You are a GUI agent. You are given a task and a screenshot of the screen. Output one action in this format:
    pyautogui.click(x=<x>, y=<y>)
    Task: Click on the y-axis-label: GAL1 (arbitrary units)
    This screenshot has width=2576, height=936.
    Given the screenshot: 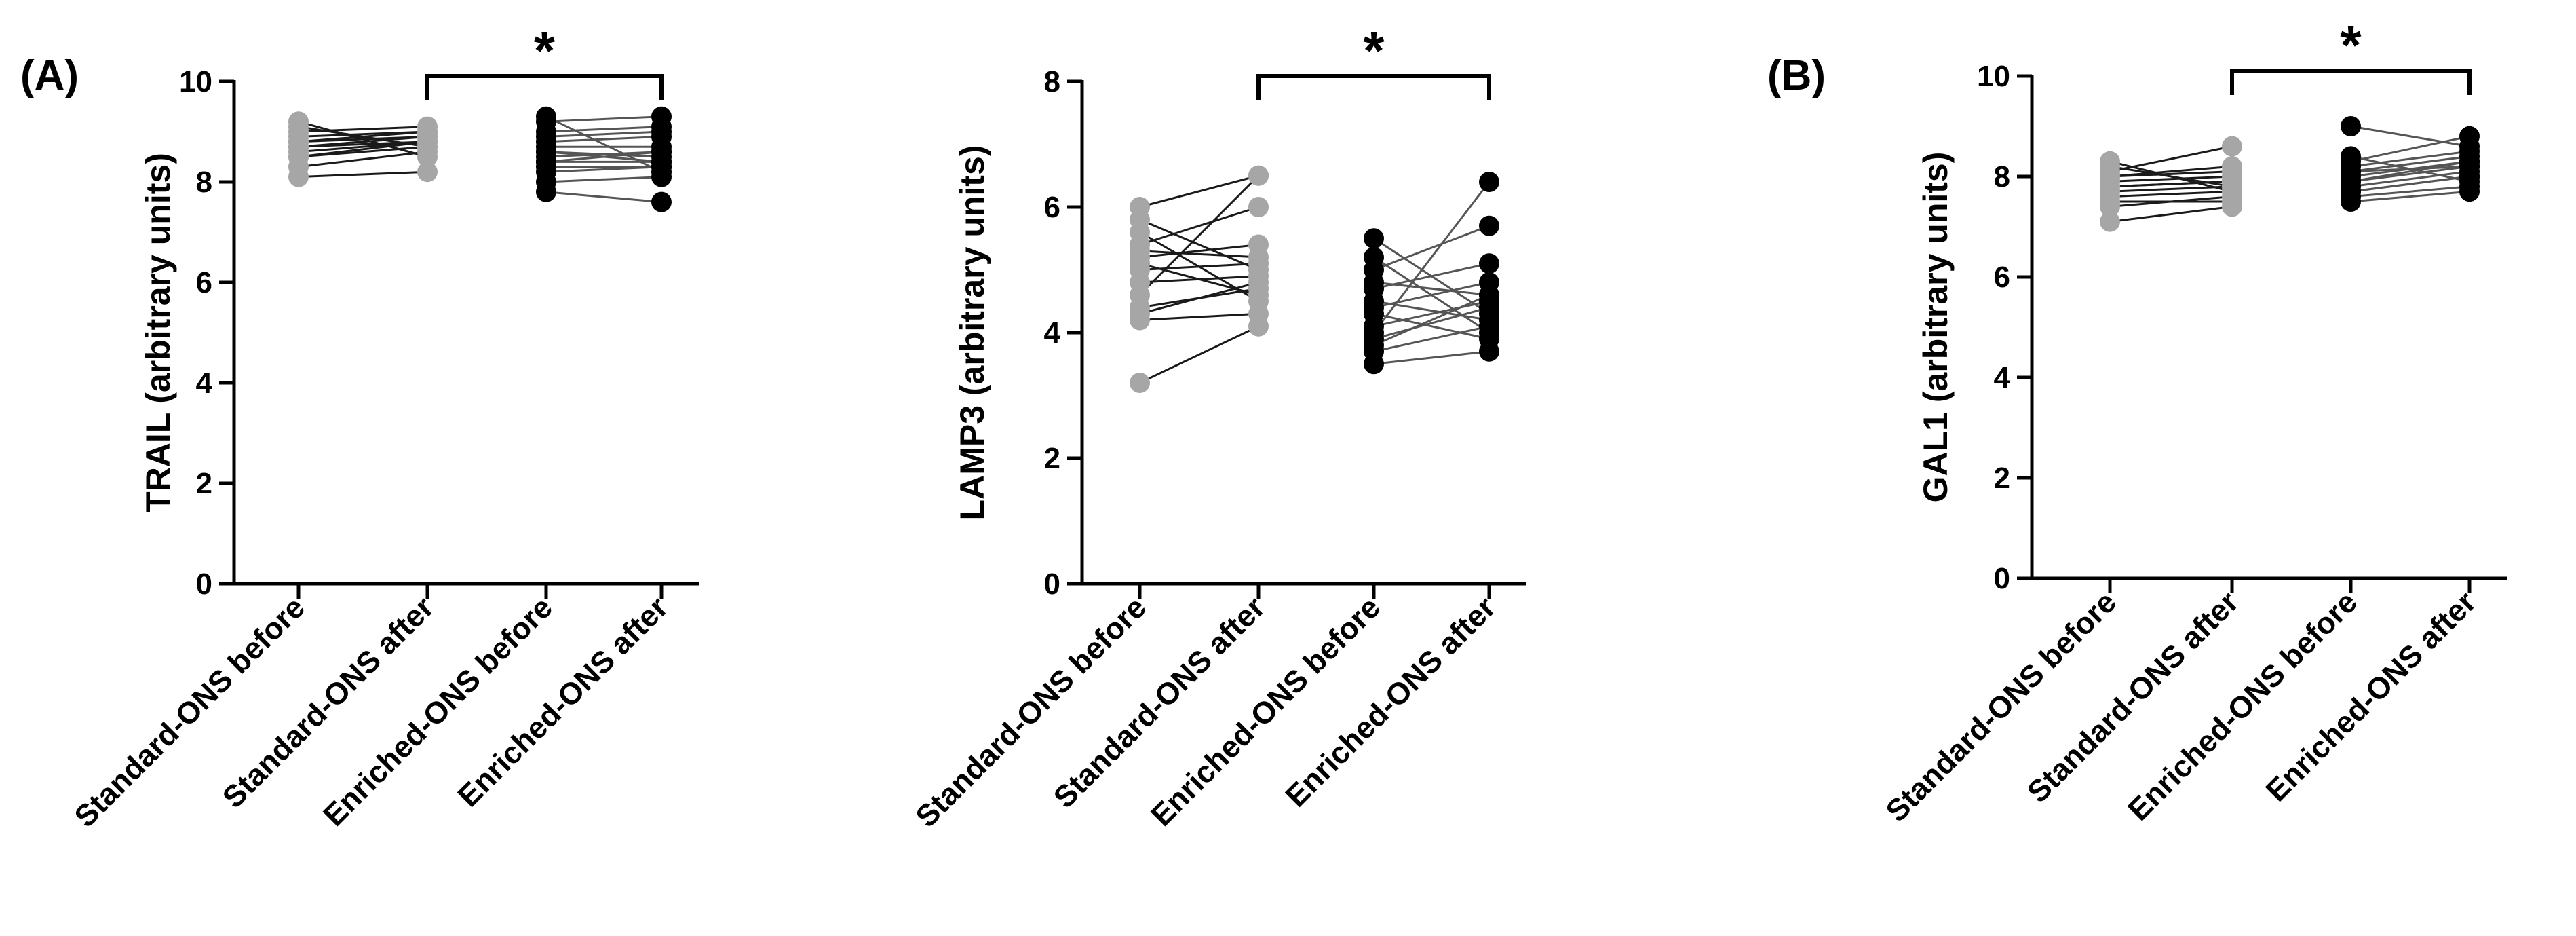 What is the action you would take?
    pyautogui.click(x=1936, y=327)
    